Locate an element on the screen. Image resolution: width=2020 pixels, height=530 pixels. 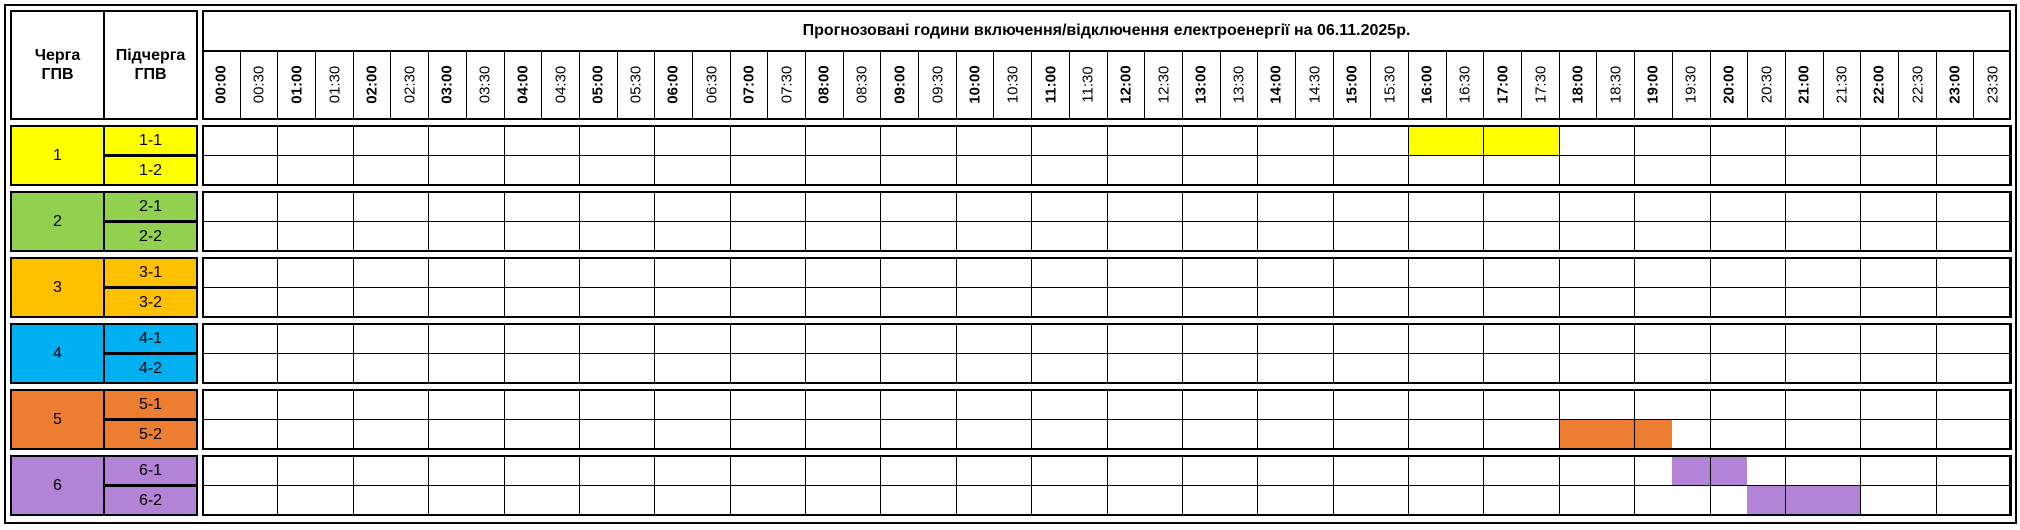
time-column-header: 08:30 is located at coordinates (861, 84).